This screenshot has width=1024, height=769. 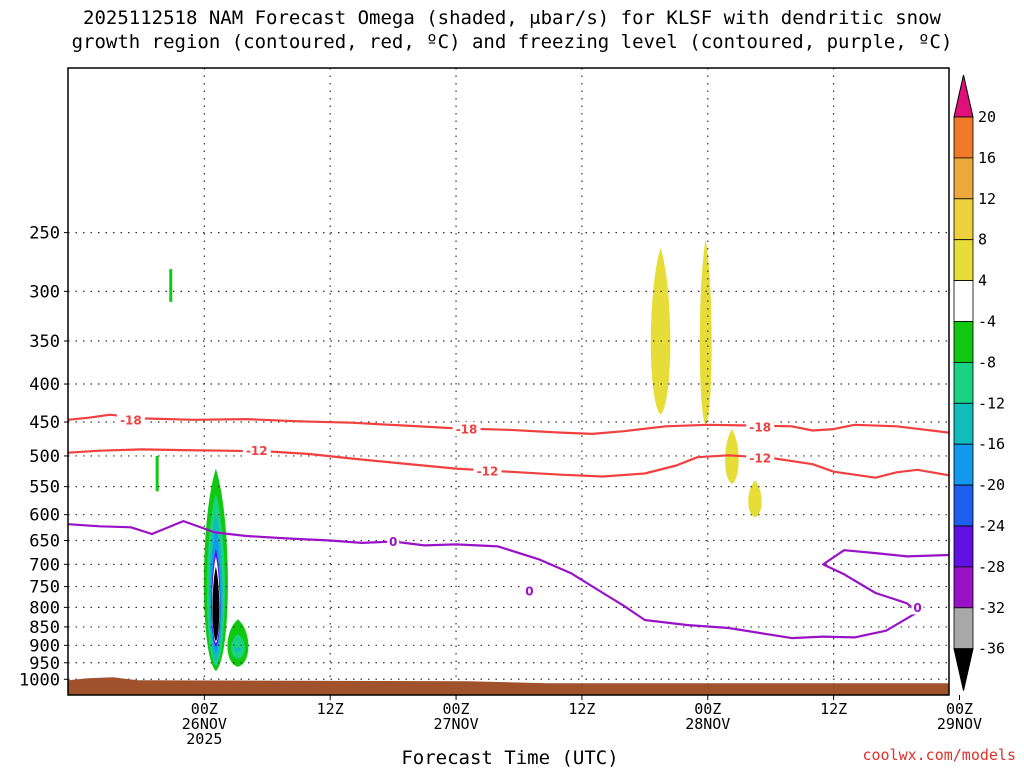 What do you see at coordinates (982, 281) in the screenshot?
I see `colorbar-label: 4` at bounding box center [982, 281].